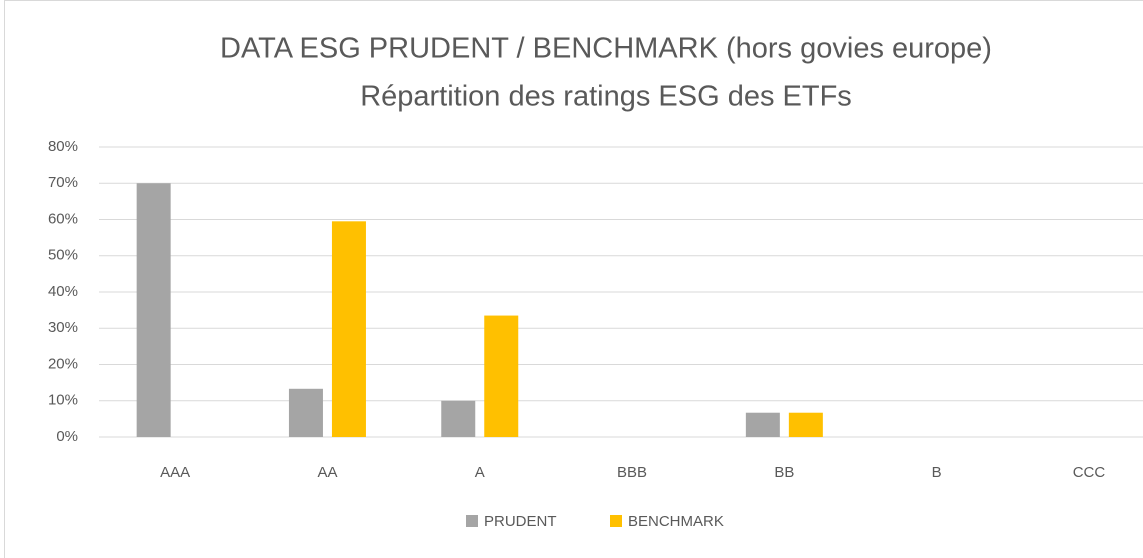 This screenshot has height=558, width=1143. I want to click on y-tick-label: 50%, so click(63, 255).